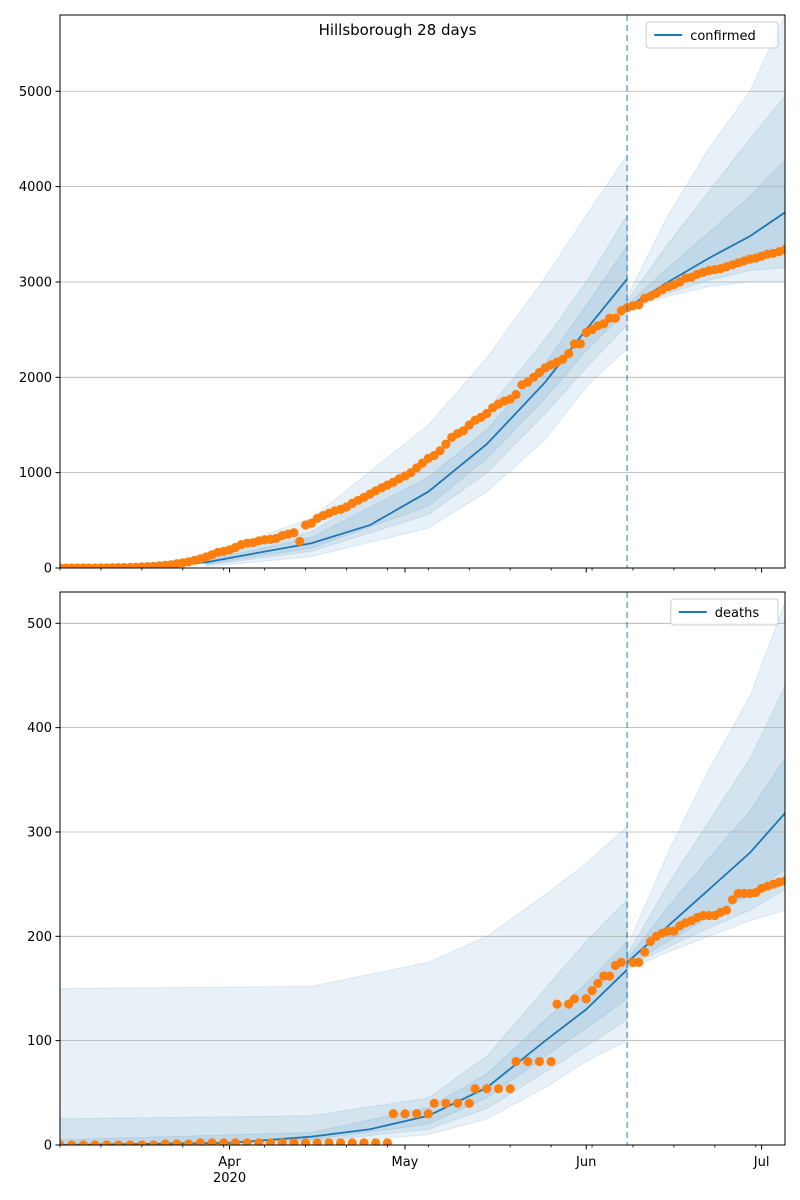 The height and width of the screenshot is (1200, 800). I want to click on confirmed-y-tick-label-2000: 2000, so click(35, 378).